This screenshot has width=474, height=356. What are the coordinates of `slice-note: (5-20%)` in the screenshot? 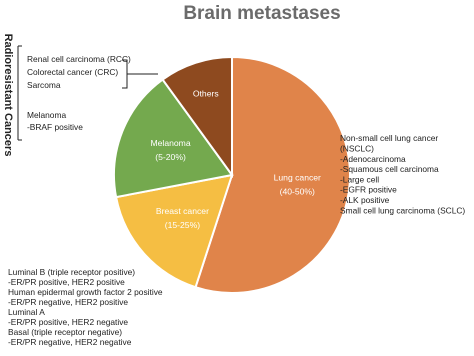 It's located at (170, 157).